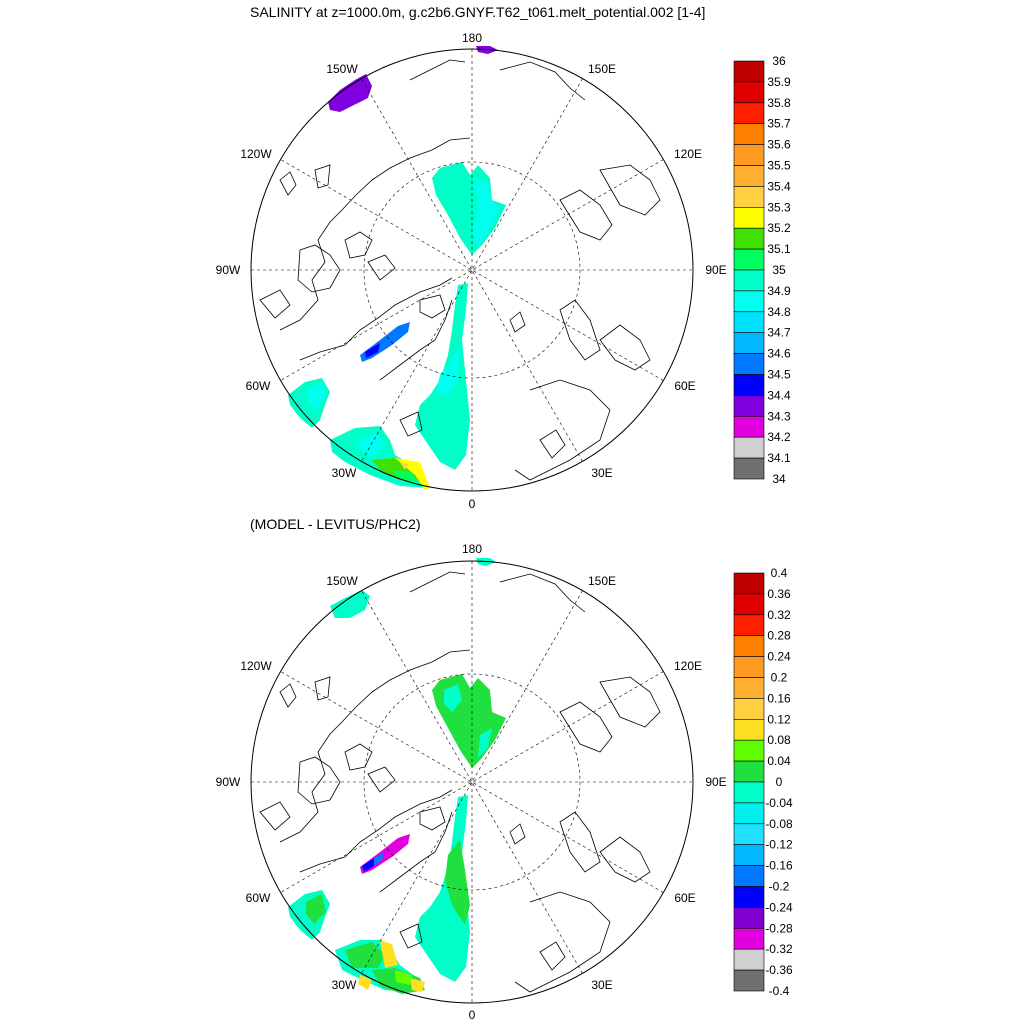  Describe the element at coordinates (779, 270) in the screenshot. I see `top-colorbar-label: 35` at that location.